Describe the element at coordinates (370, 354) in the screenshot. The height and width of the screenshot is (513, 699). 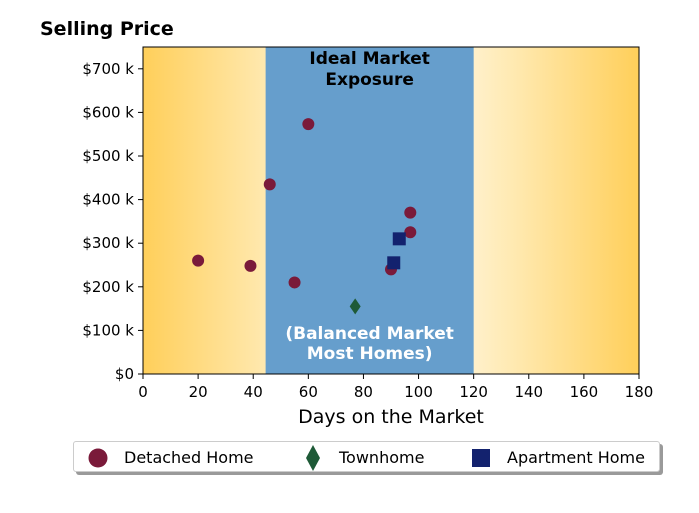
I see `band-label-bottom-line-2: Most Homes)` at that location.